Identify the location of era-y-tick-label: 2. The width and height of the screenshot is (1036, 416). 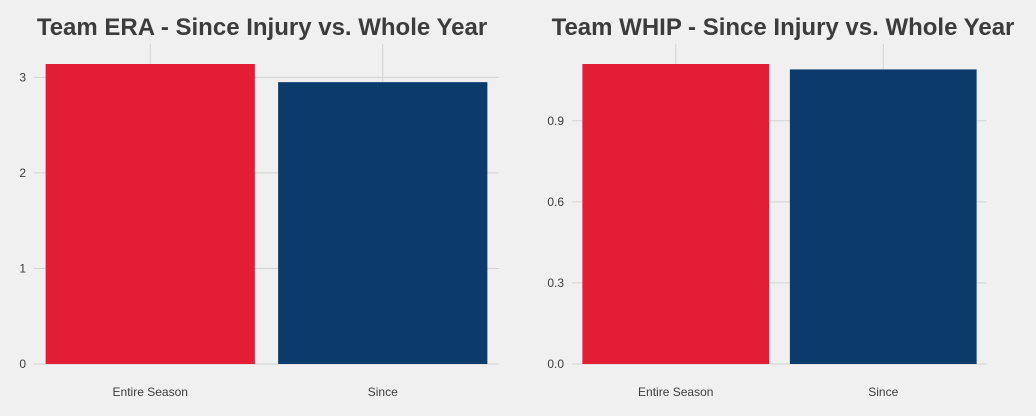
(22, 173).